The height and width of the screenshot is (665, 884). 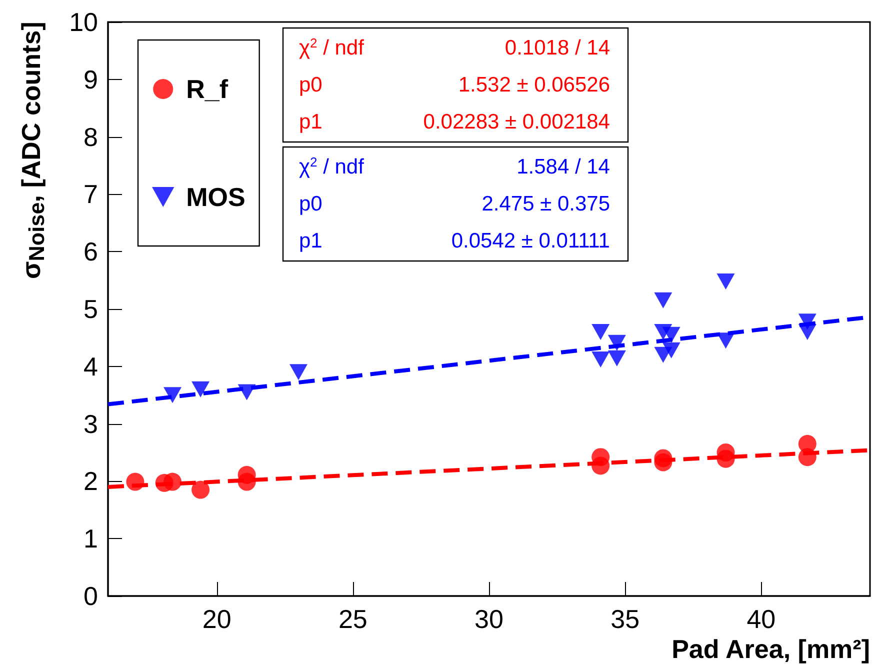 I want to click on x-tick-label: 30, so click(x=489, y=619).